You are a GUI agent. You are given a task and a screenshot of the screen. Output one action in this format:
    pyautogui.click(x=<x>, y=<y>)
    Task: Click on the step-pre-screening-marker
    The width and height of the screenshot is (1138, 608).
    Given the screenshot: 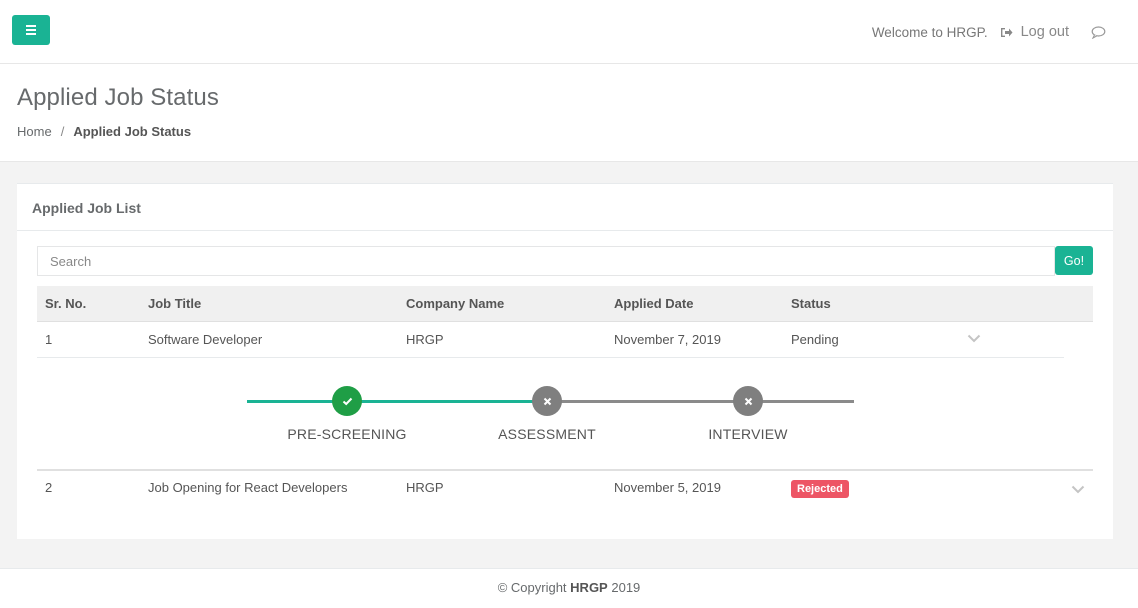 What is the action you would take?
    pyautogui.click(x=347, y=401)
    